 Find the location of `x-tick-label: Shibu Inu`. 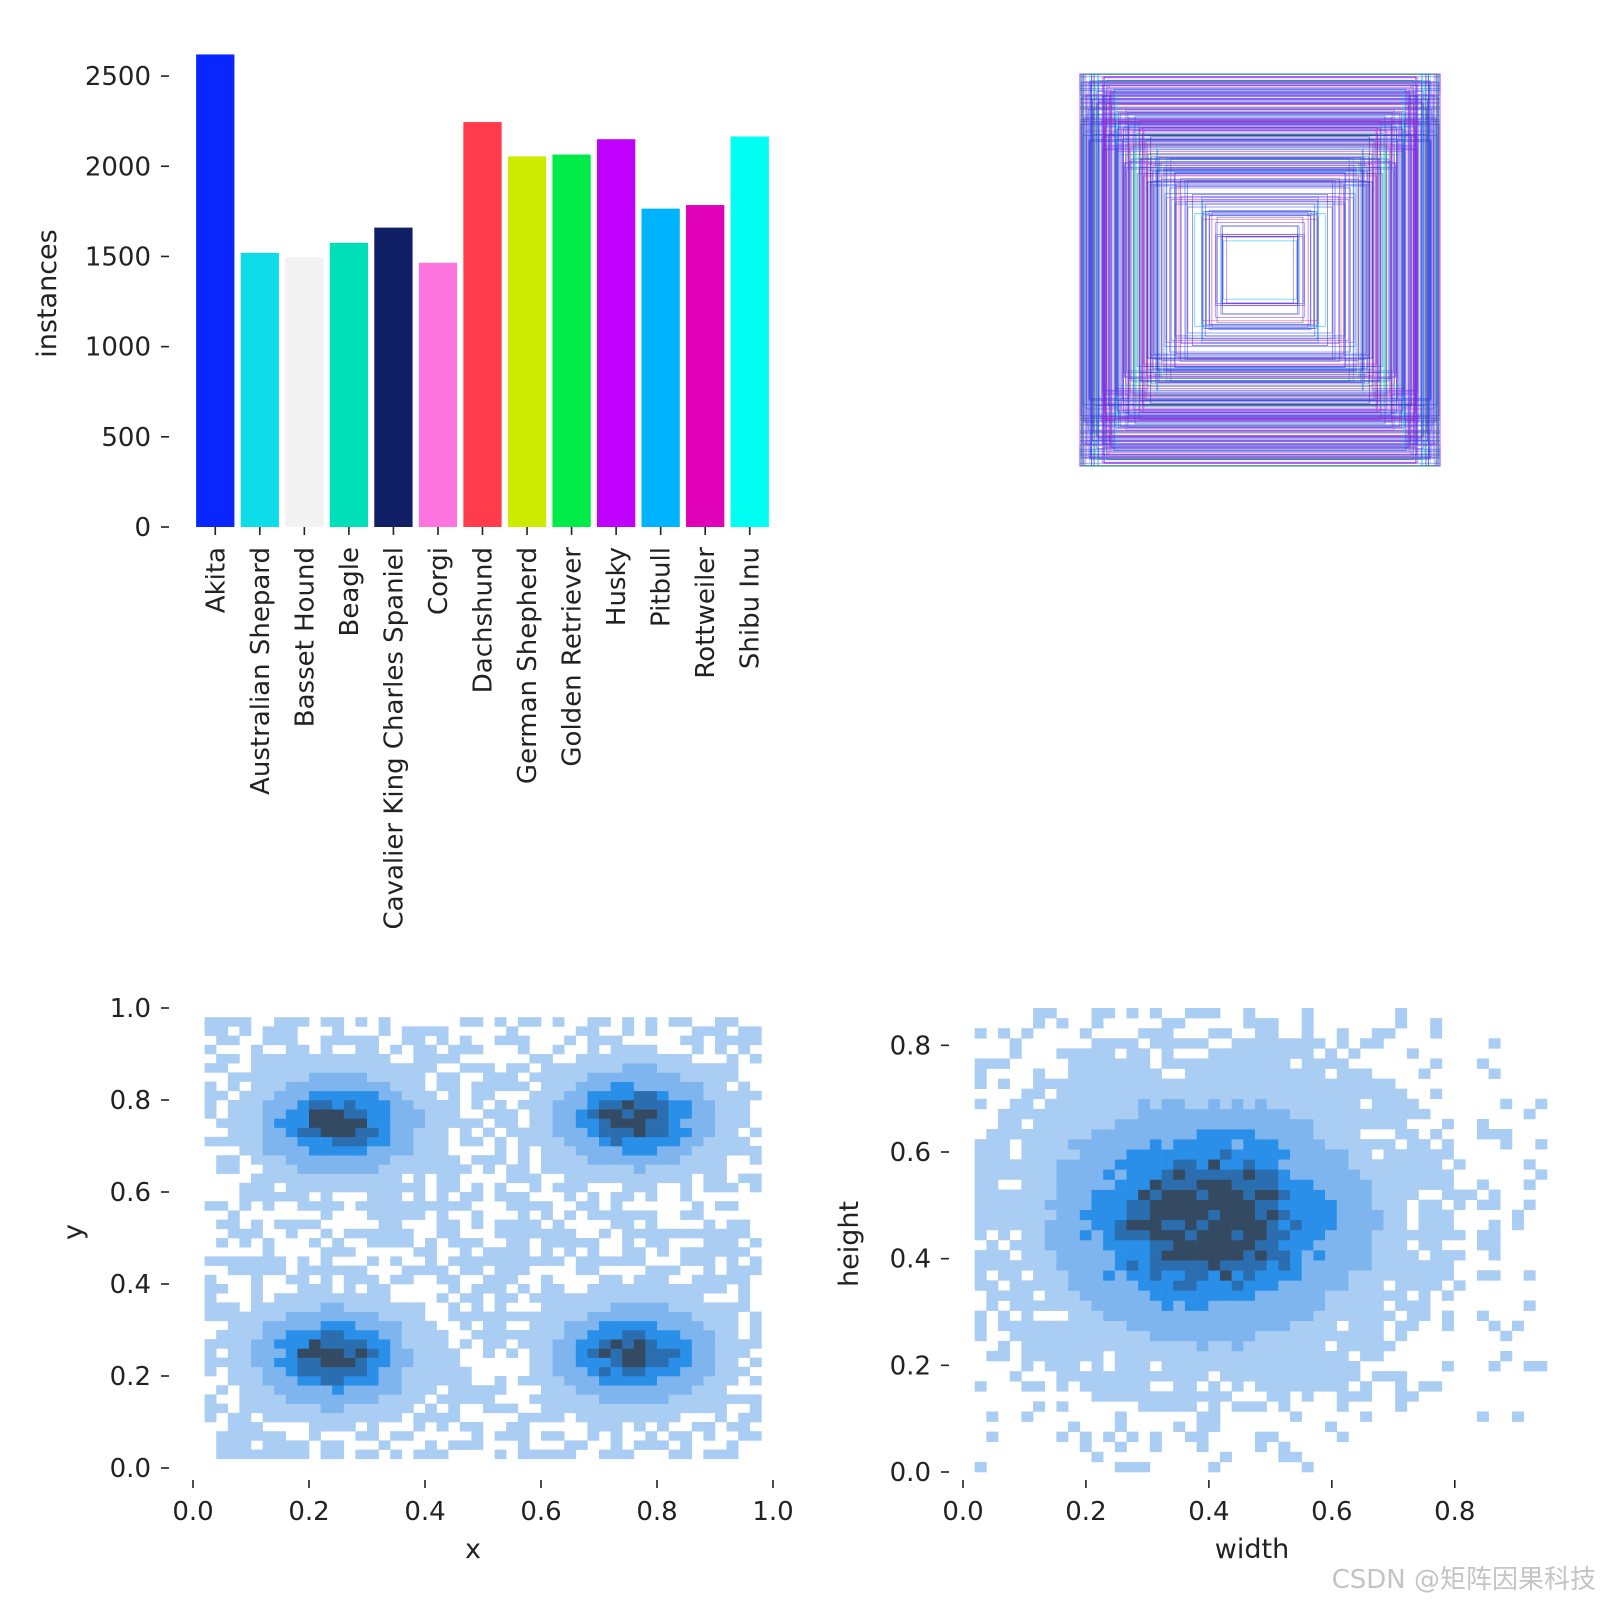

x-tick-label: Shibu Inu is located at coordinates (751, 608).